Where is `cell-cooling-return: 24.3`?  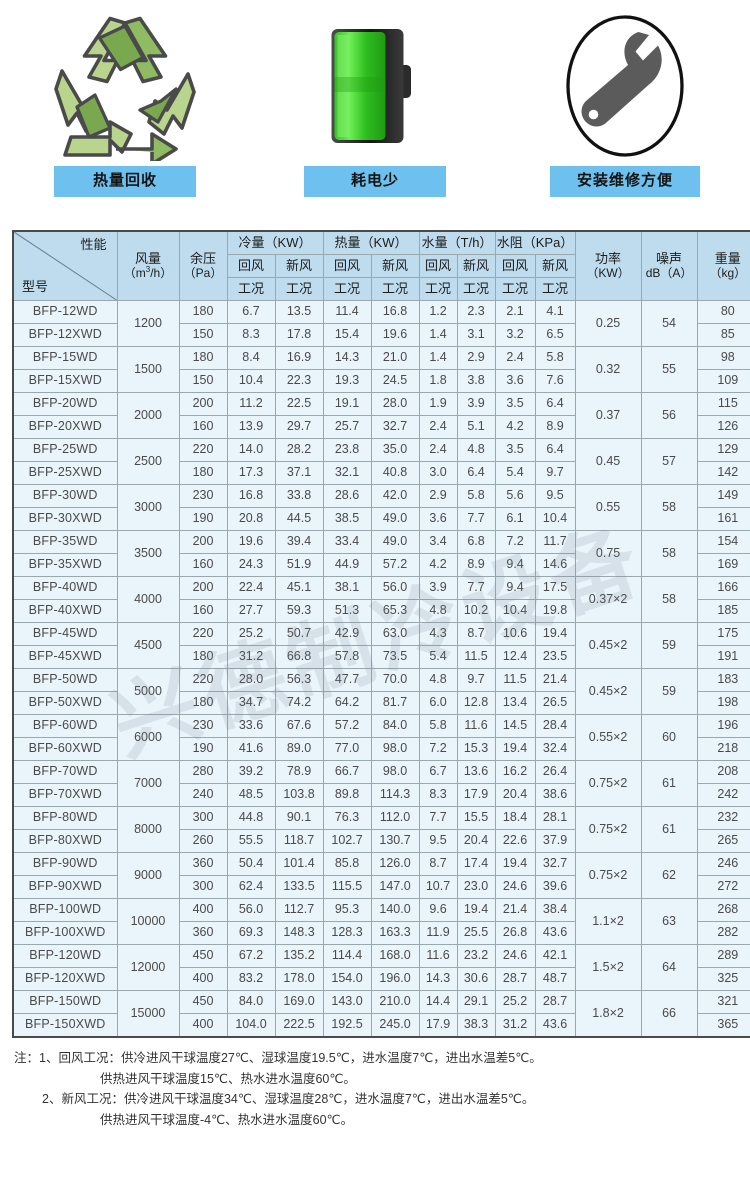 cell-cooling-return: 24.3 is located at coordinates (251, 565).